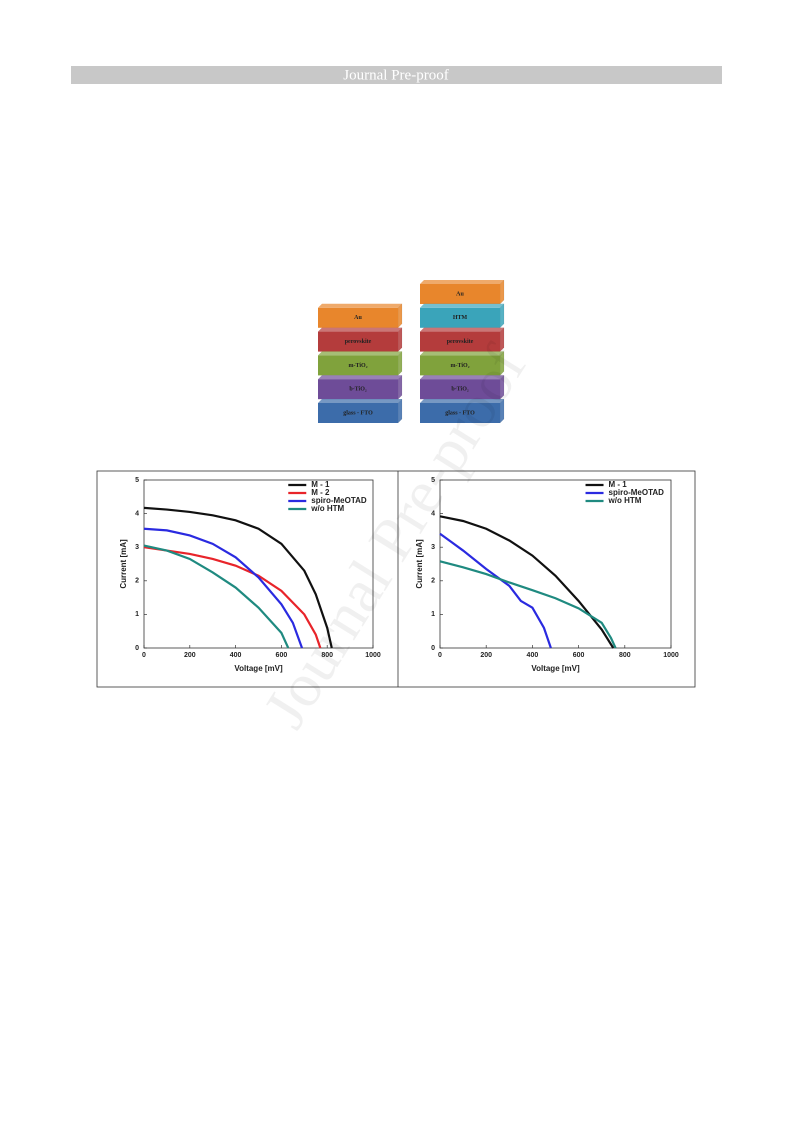 The image size is (793, 1123). I want to click on layer-label: HTM, so click(460, 318).